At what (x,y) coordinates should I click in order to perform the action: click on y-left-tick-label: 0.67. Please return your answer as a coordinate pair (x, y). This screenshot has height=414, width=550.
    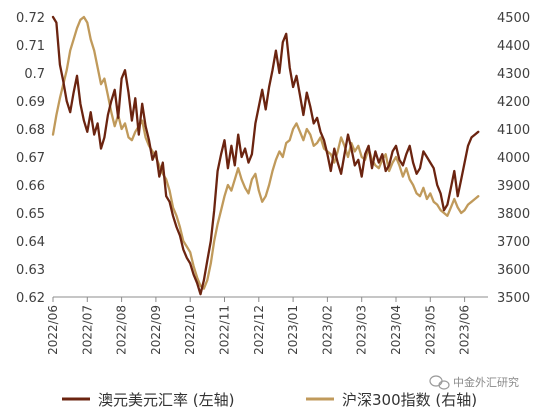
    Looking at the image, I should click on (30, 158).